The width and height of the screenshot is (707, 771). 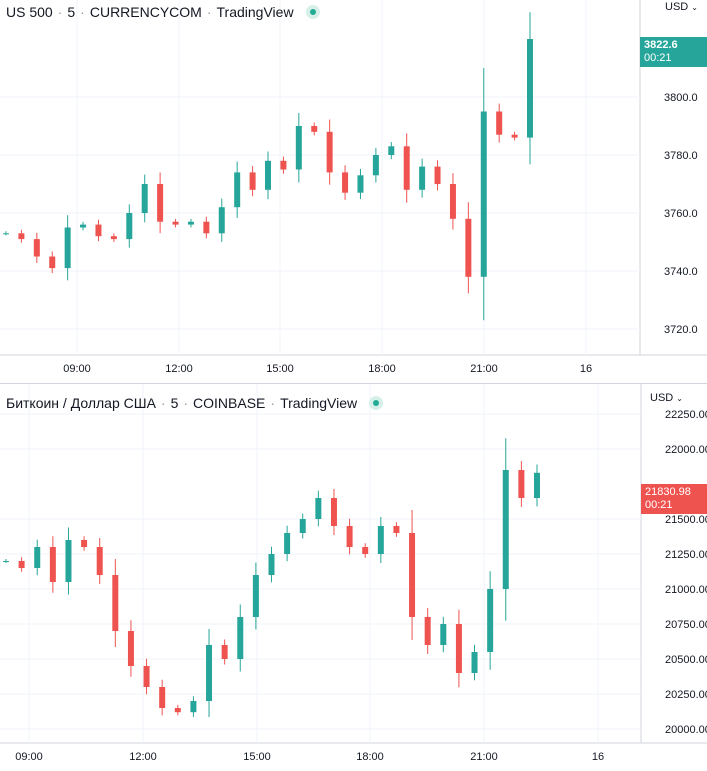 I want to click on legend-exchange: CURRENCYCOM, so click(x=145, y=12).